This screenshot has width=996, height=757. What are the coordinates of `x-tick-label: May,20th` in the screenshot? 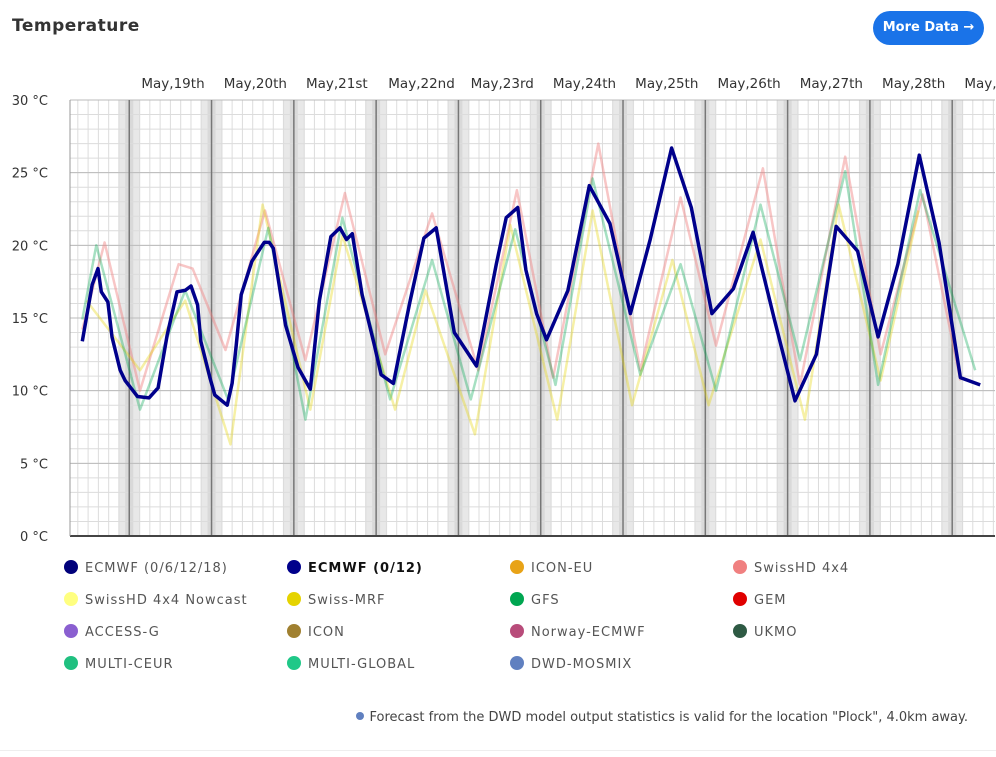 It's located at (255, 84).